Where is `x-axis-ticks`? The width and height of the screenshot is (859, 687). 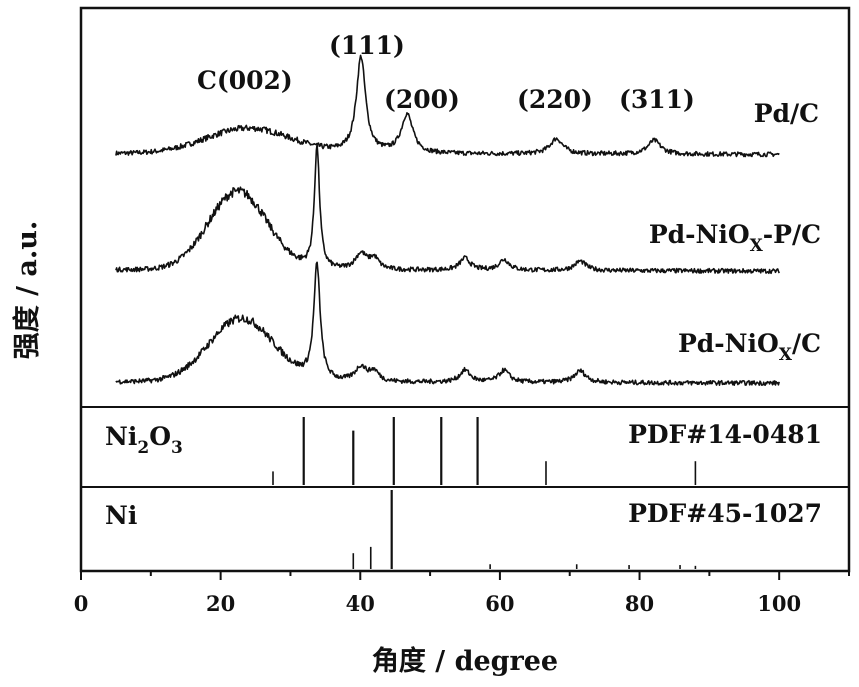
x-axis-ticks is located at coordinates (465, 575).